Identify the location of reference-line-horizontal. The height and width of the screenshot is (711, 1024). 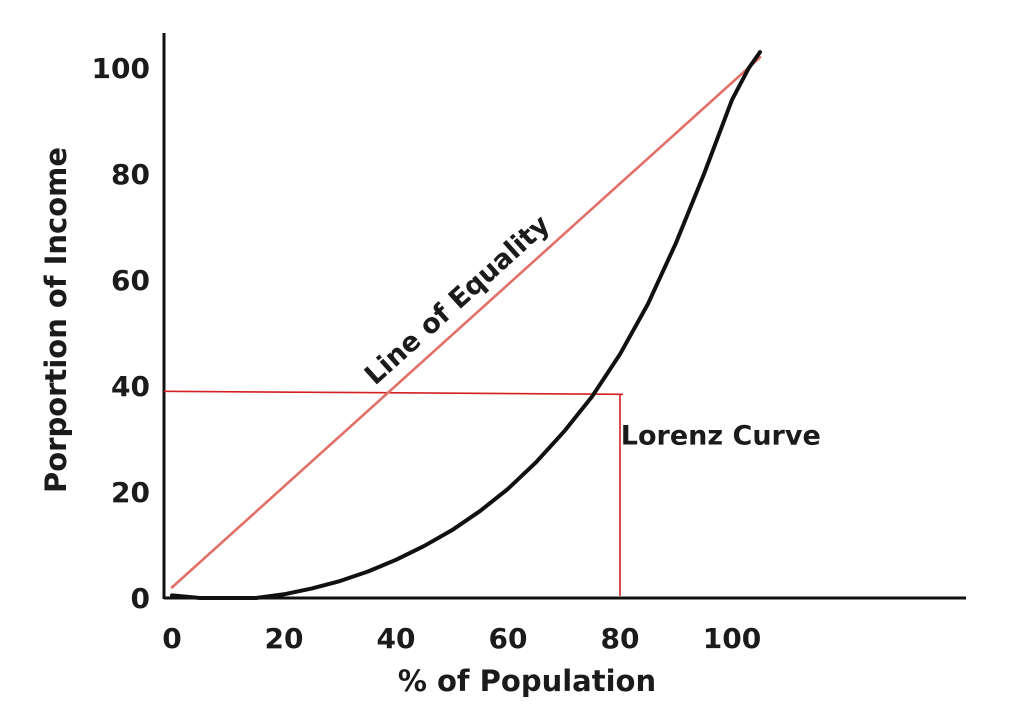
(393, 393).